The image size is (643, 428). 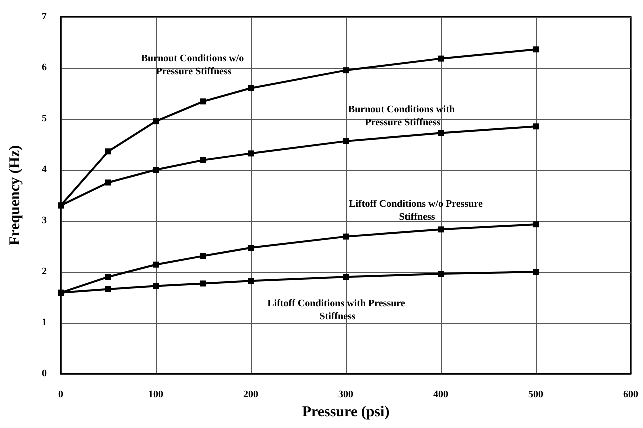 What do you see at coordinates (631, 395) in the screenshot?
I see `x-tick-label: 600` at bounding box center [631, 395].